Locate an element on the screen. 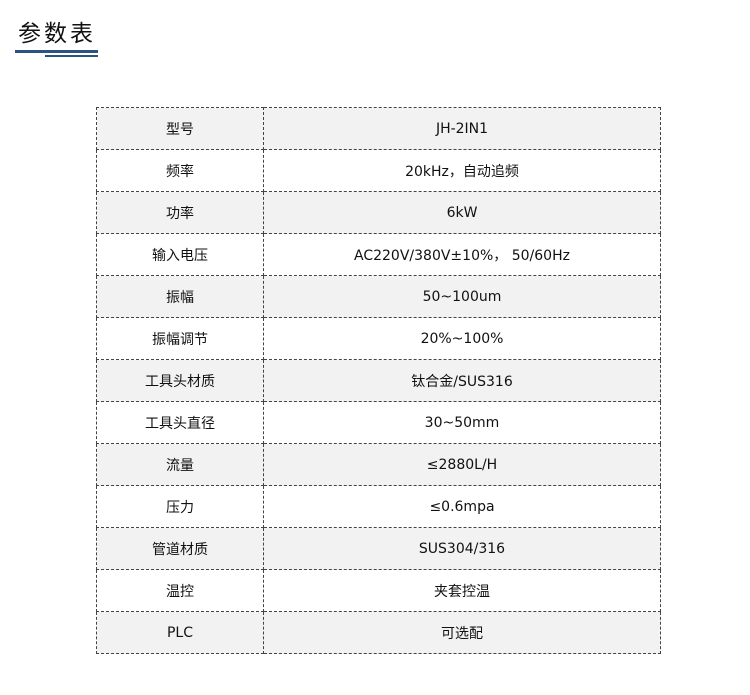  param-value: AC220V/380V±10%， 50/60Hz is located at coordinates (462, 254).